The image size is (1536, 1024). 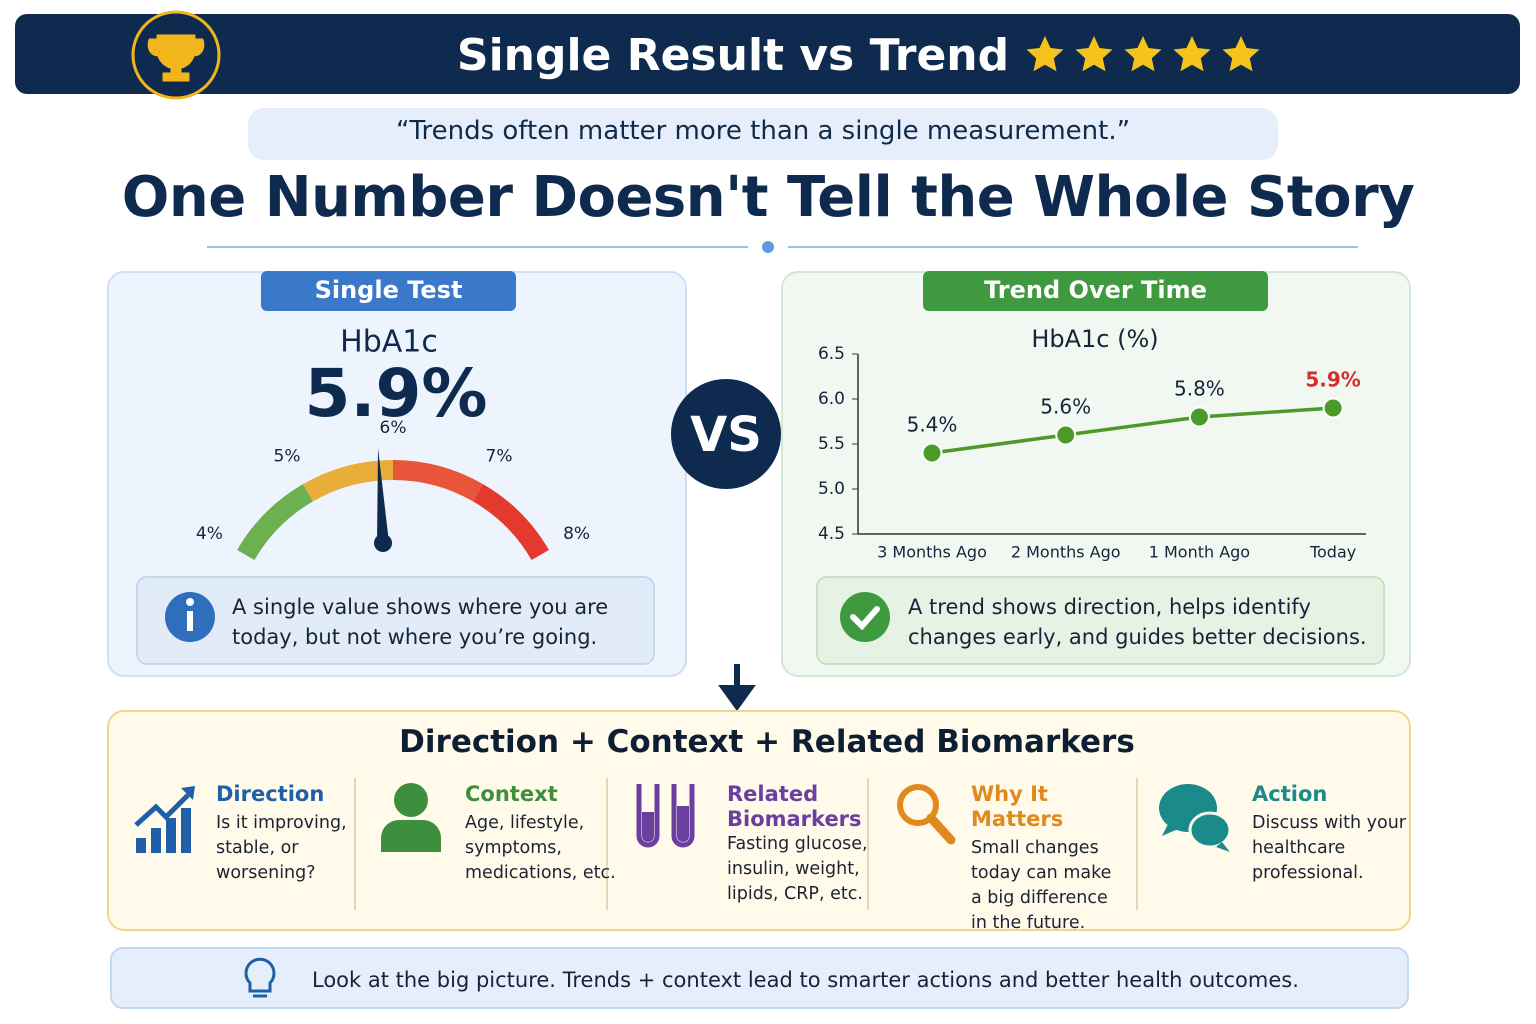 What do you see at coordinates (389, 342) in the screenshot?
I see `gauge-title: HbA1c` at bounding box center [389, 342].